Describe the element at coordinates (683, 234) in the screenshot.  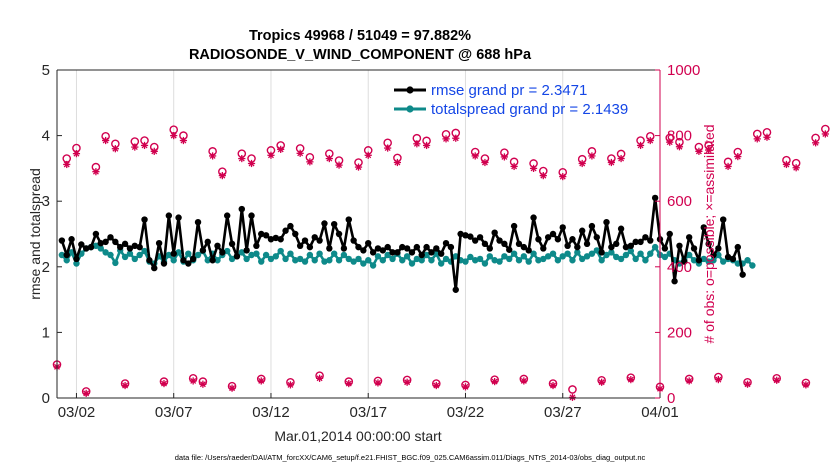
I see `y-right-tick-labels: 0 200 400 600 800 1000` at that location.